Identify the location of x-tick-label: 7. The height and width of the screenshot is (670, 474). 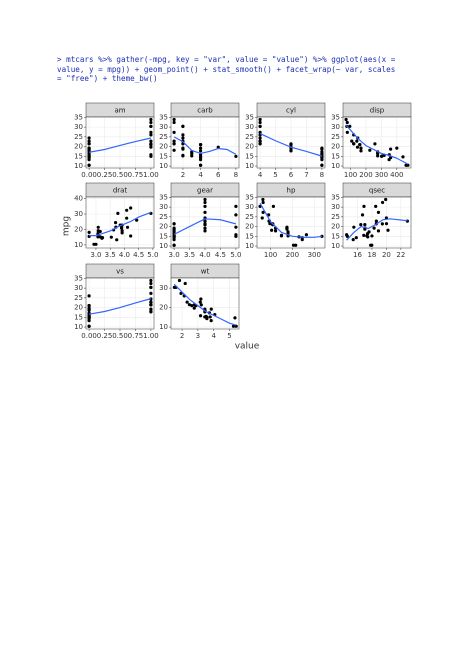
(306, 175).